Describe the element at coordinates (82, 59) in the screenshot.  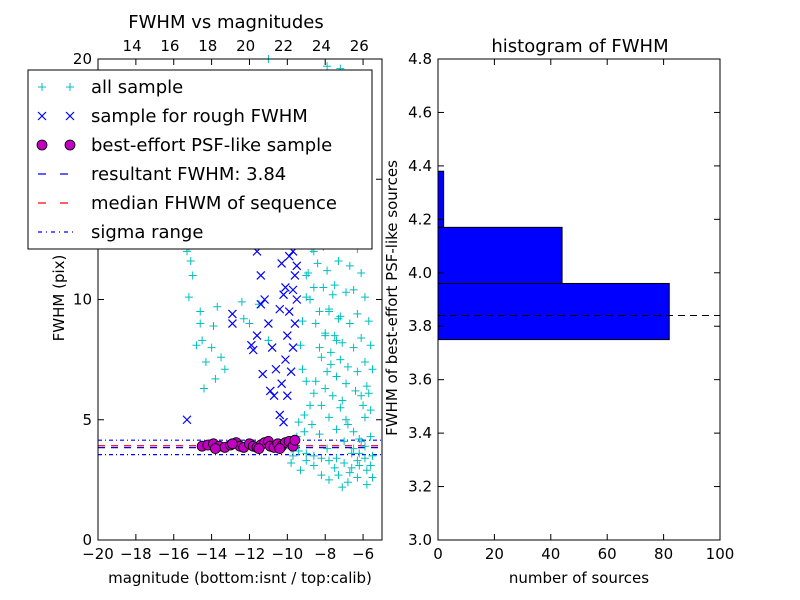
I see `y-tick-label: 20` at that location.